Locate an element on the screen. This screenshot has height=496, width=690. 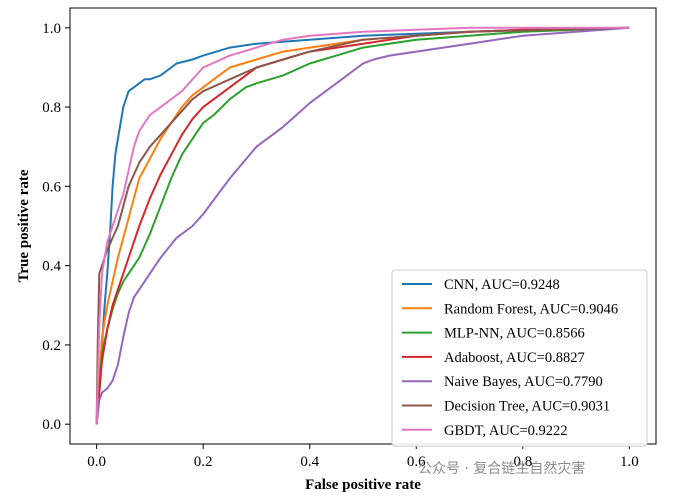
y-tick-label: 0.8 is located at coordinates (51, 108).